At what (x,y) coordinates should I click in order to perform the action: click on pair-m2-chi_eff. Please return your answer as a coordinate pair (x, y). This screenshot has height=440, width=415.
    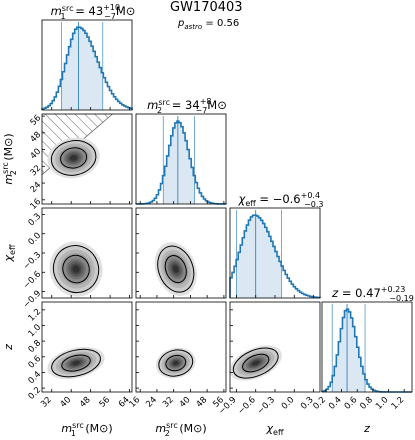
    Looking at the image, I should click on (181, 253).